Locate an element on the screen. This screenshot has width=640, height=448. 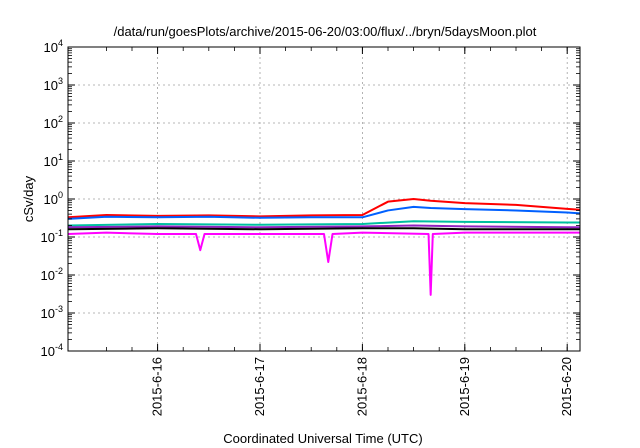
x-tick-label: 2015-6-18 is located at coordinates (361, 386).